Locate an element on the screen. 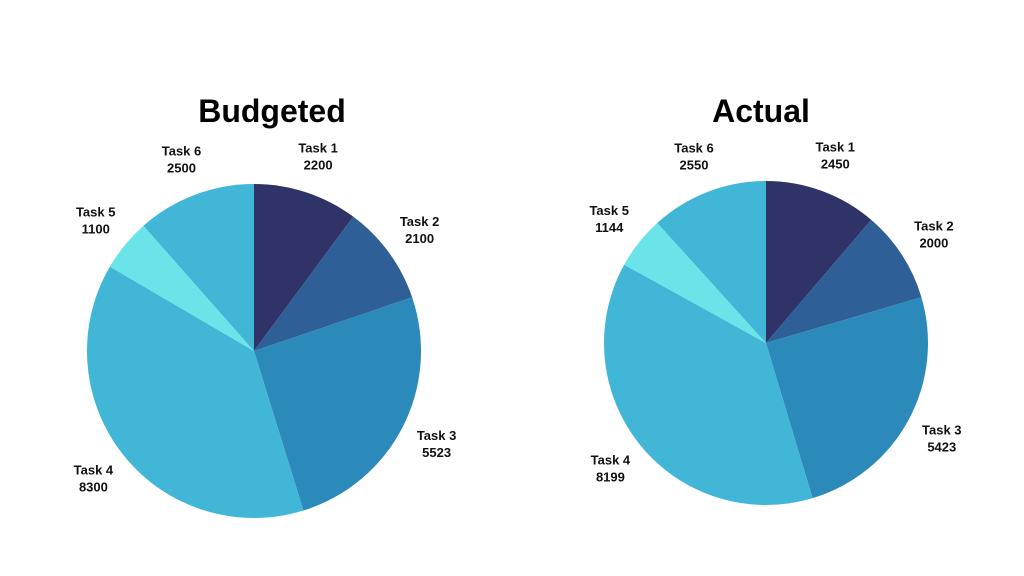 This screenshot has width=1024, height=576. budgeted-label-name: Task 5 is located at coordinates (96, 212).